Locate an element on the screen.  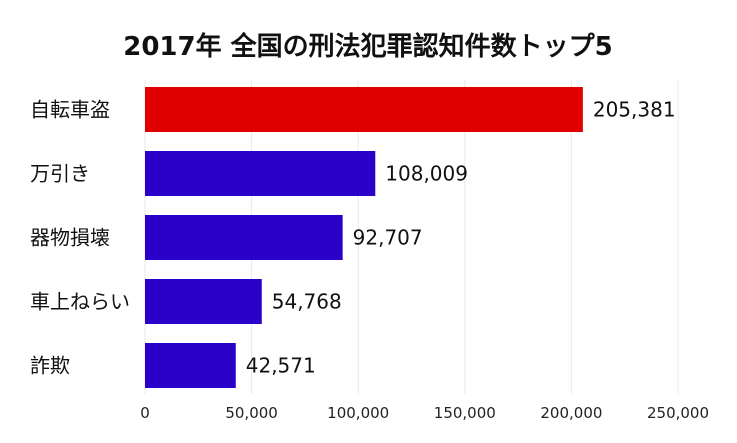
x-tick-label: 250,000 is located at coordinates (678, 413).